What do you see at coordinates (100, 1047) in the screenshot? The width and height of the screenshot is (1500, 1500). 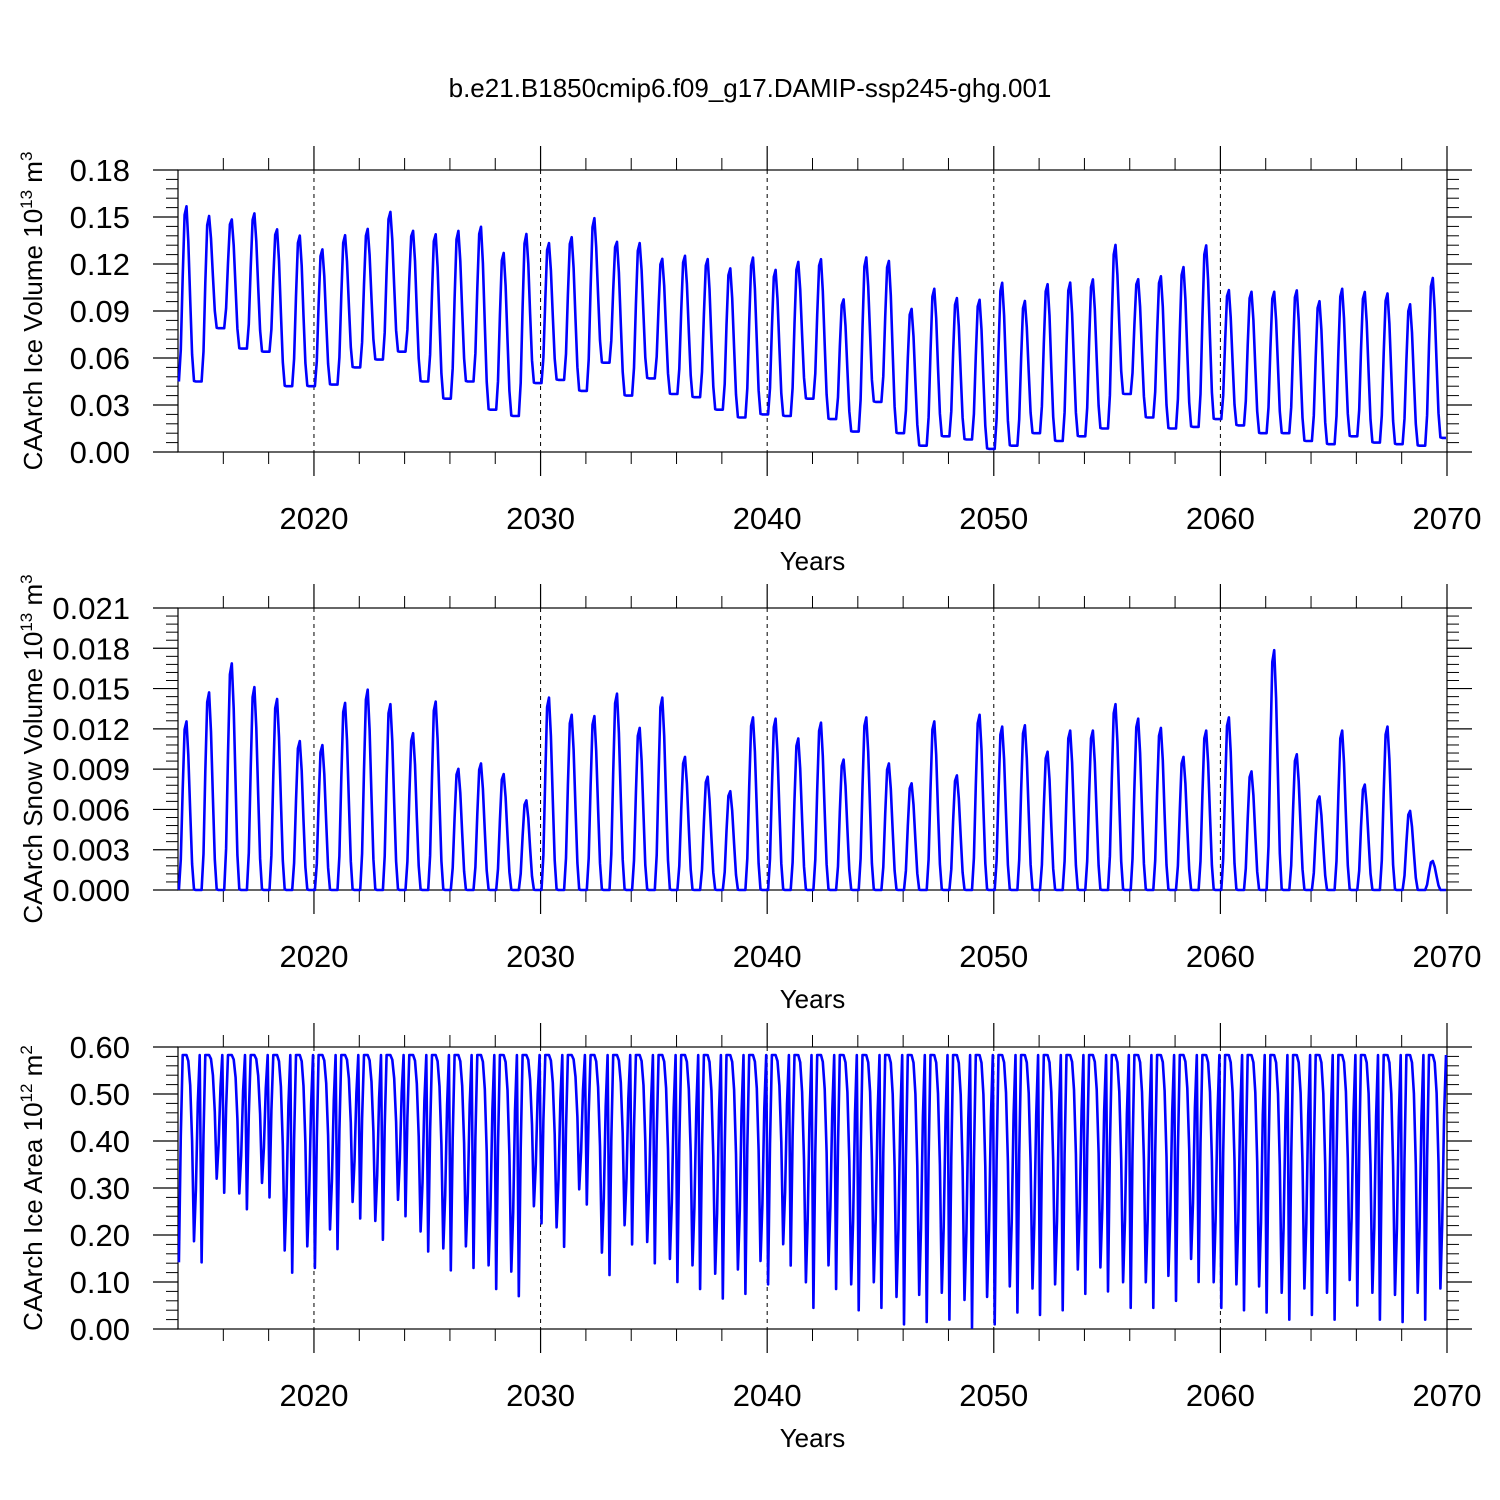 I see `y-tick-label: 0.60` at bounding box center [100, 1047].